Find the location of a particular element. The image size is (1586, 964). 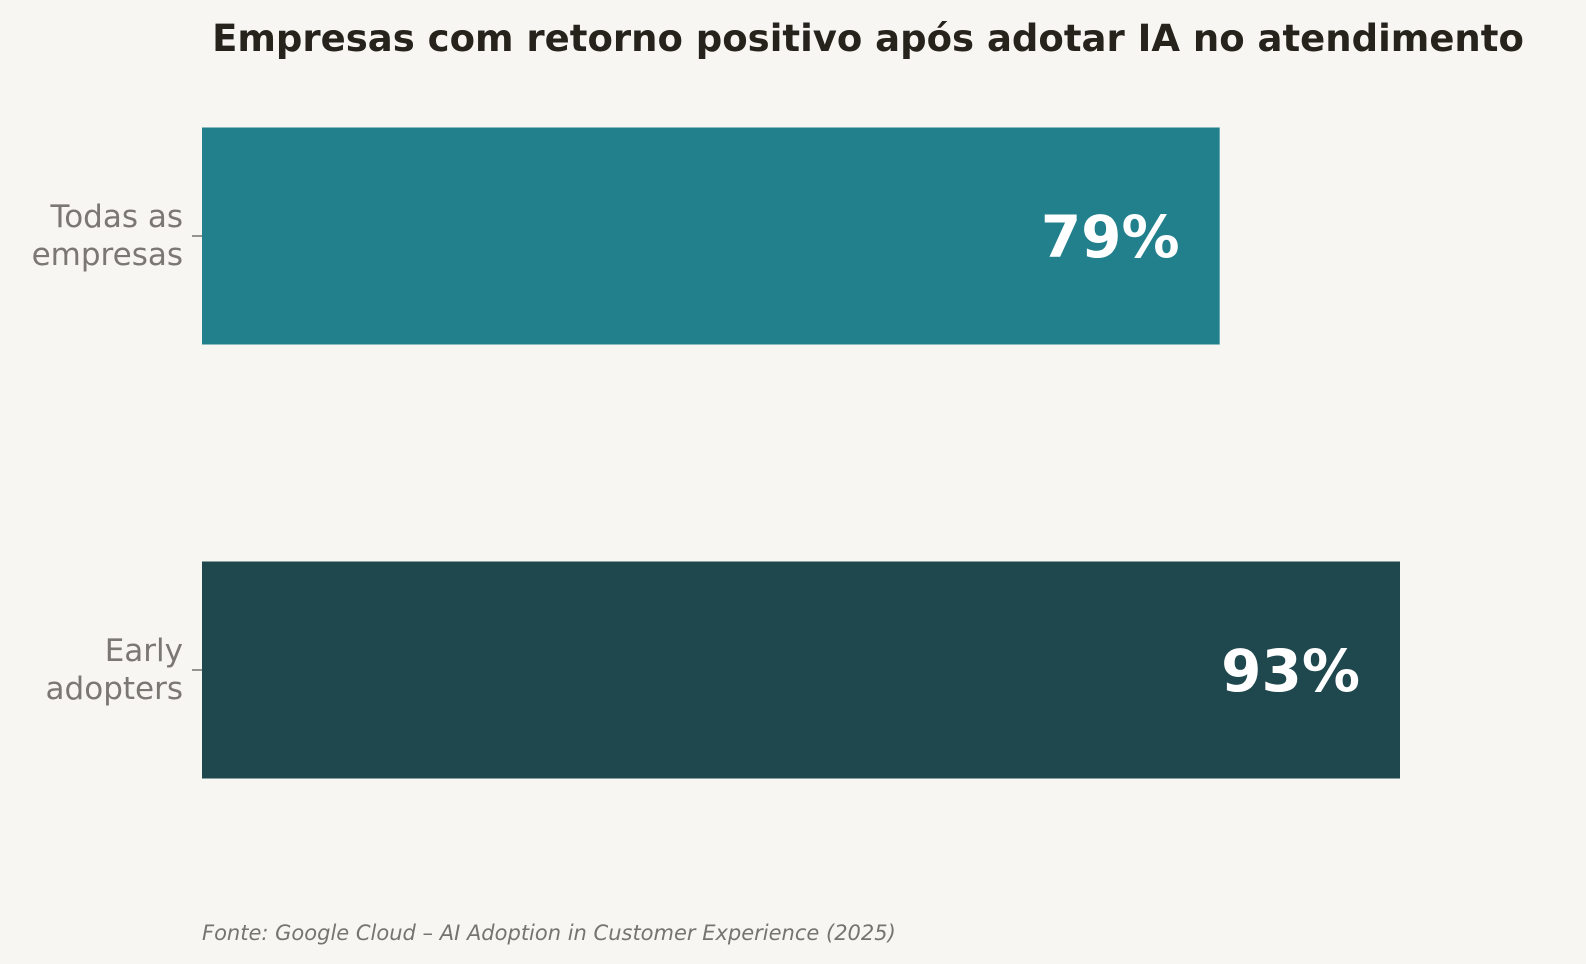

category-label-1-line-0: Early is located at coordinates (144, 651).